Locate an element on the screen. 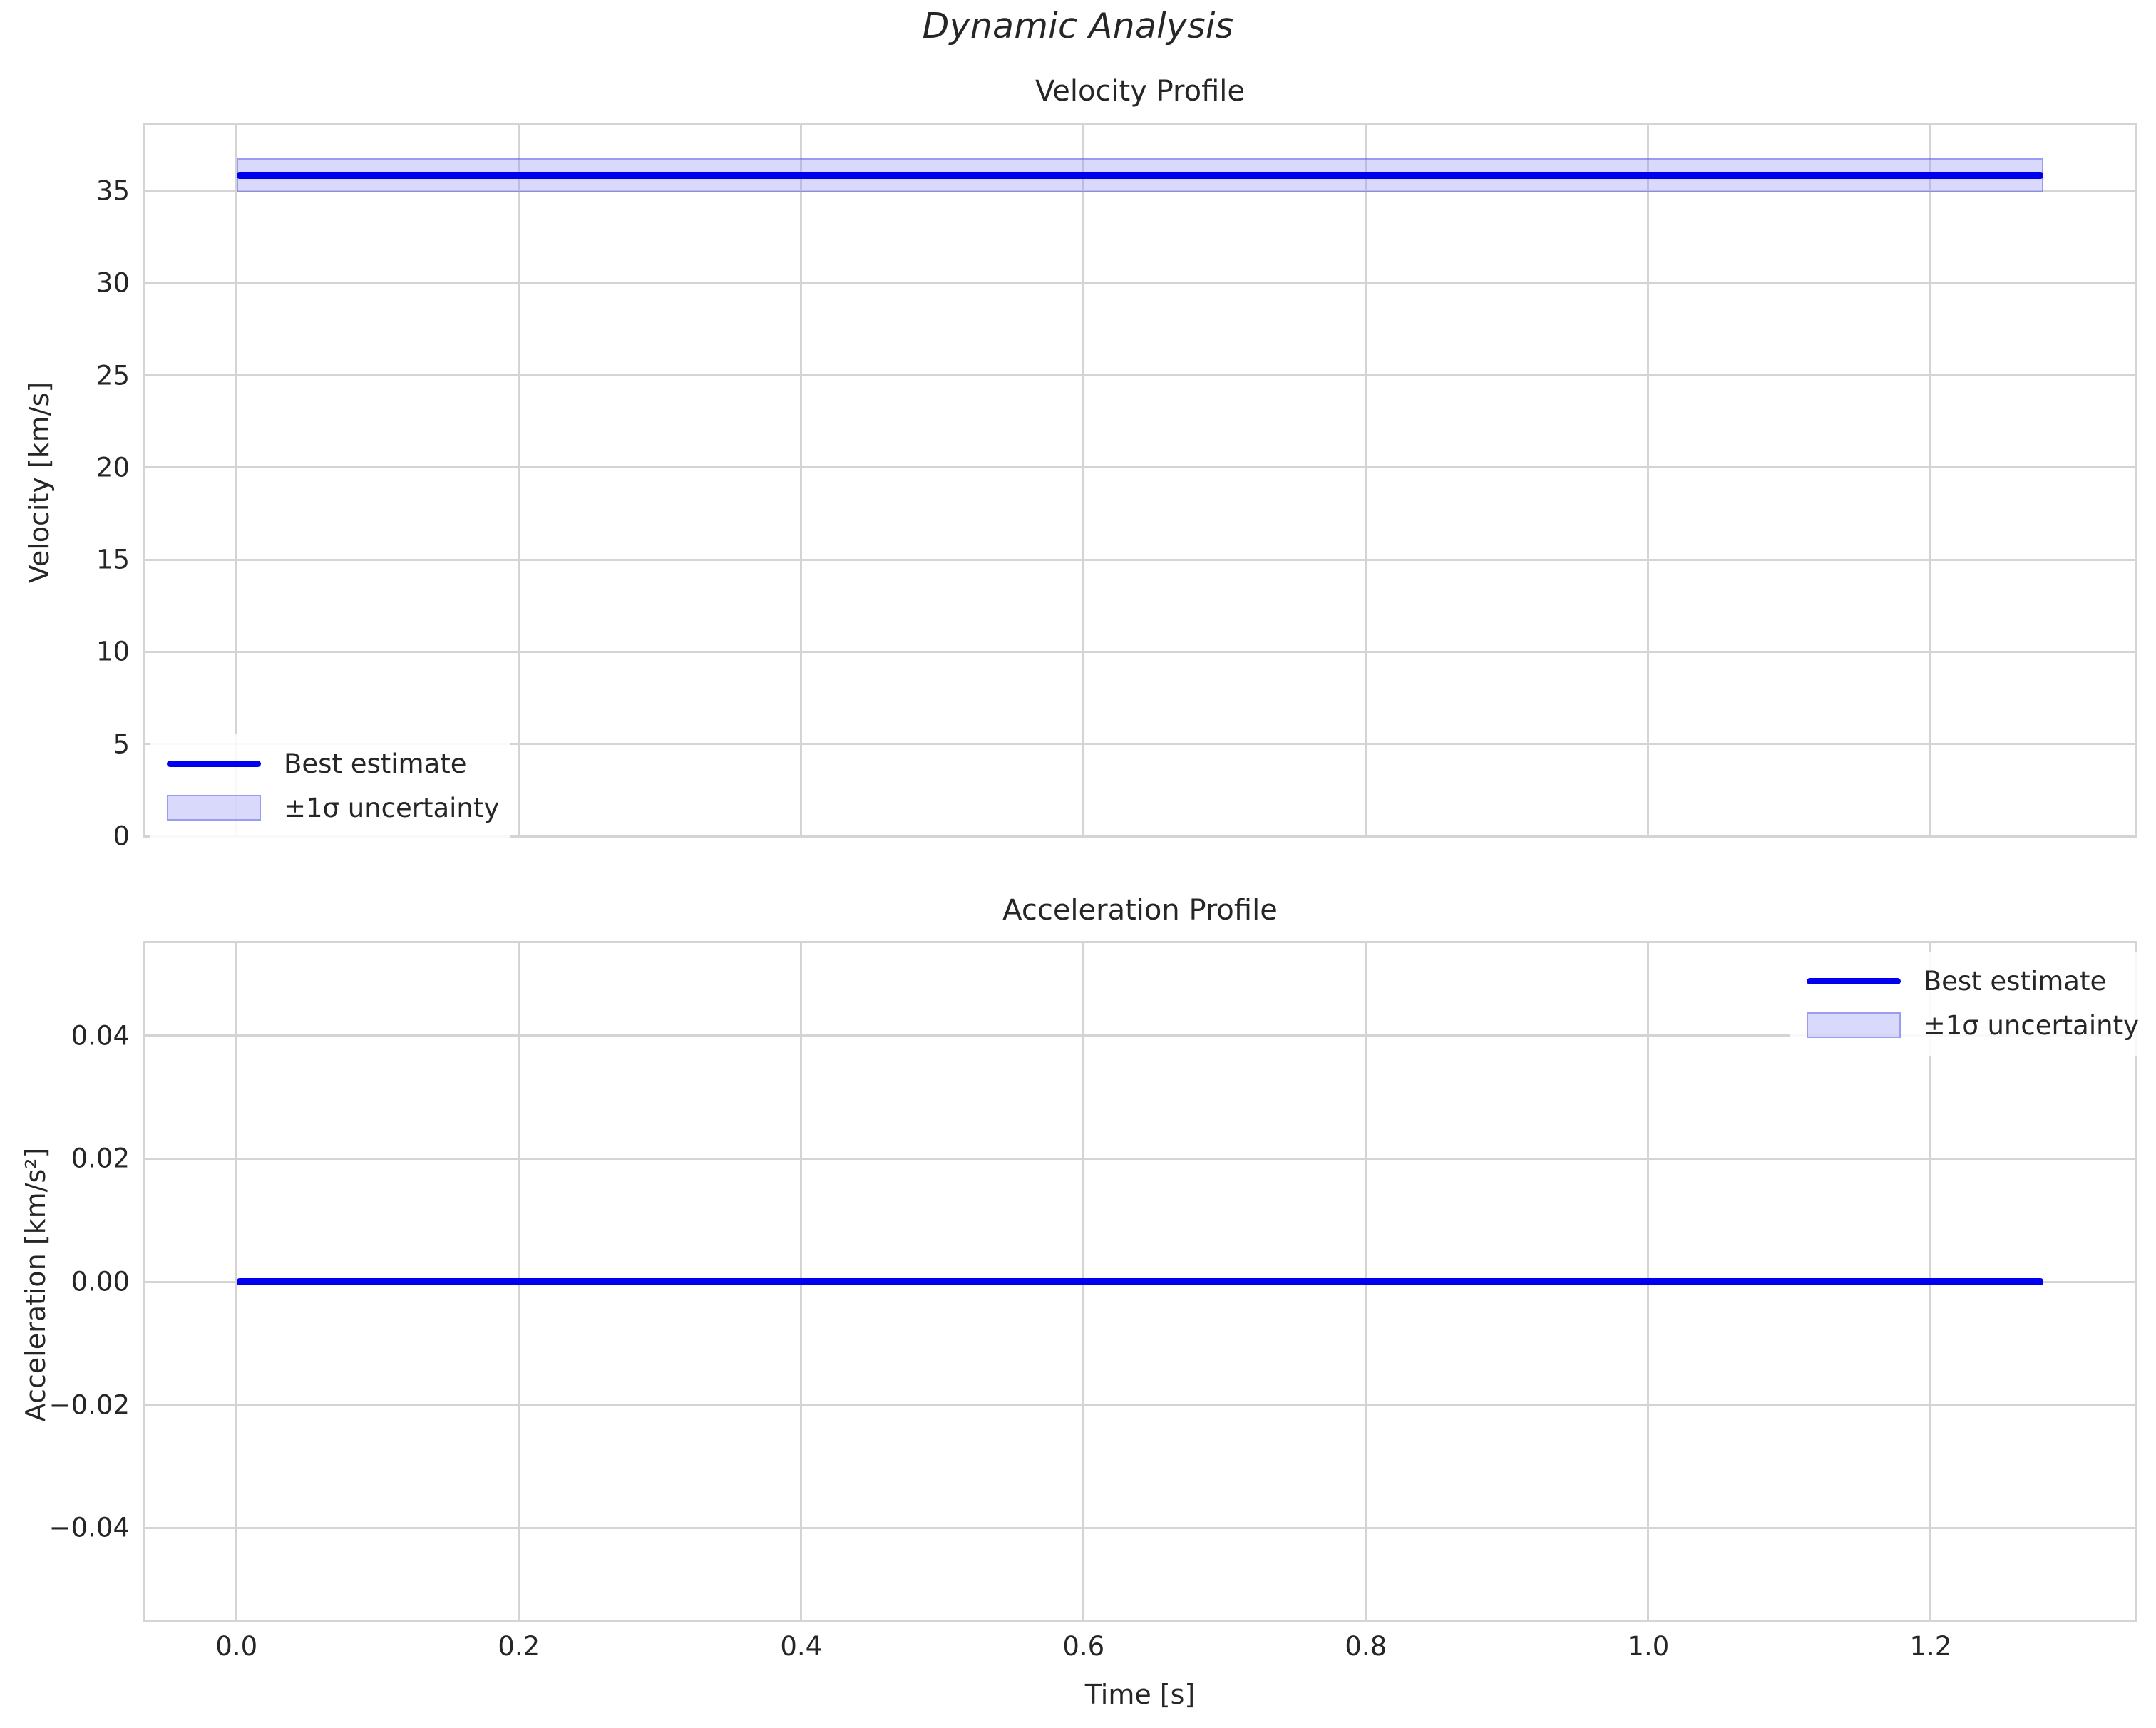  y-tick-label: 30 is located at coordinates (113, 283).